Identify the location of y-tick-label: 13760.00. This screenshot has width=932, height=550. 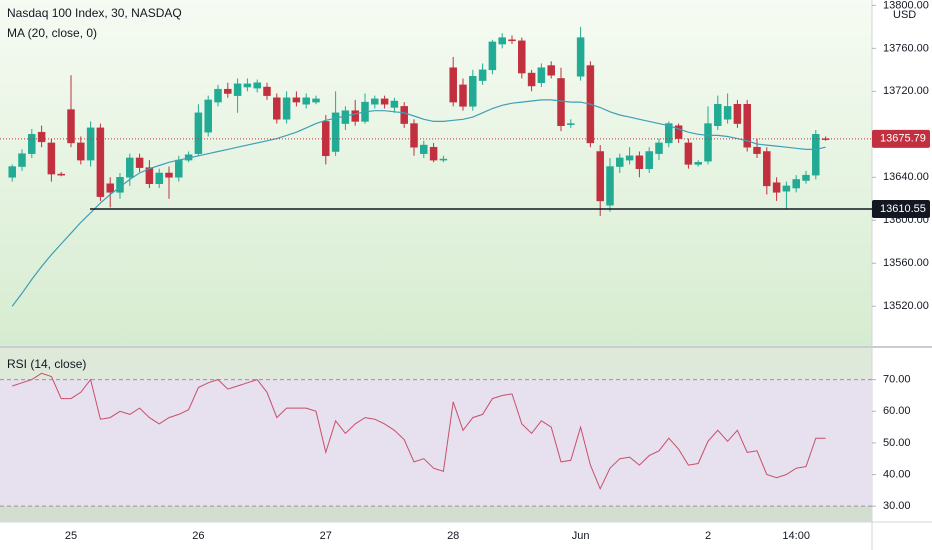
(906, 48).